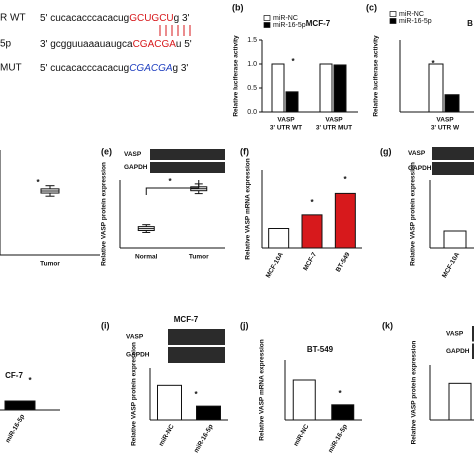 Image resolution: width=474 pixels, height=474 pixels. I want to click on seq-tail: g 3', so click(182, 18).